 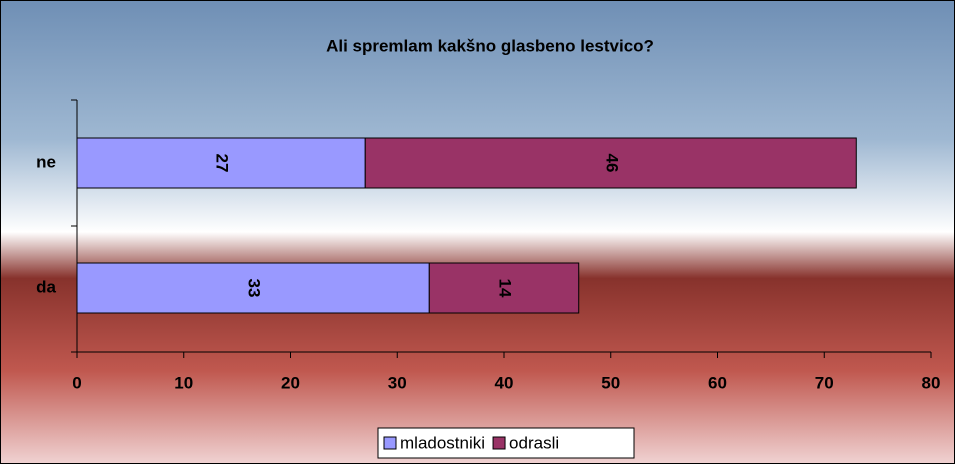 What do you see at coordinates (931, 382) in the screenshot?
I see `x-tick-label: 80` at bounding box center [931, 382].